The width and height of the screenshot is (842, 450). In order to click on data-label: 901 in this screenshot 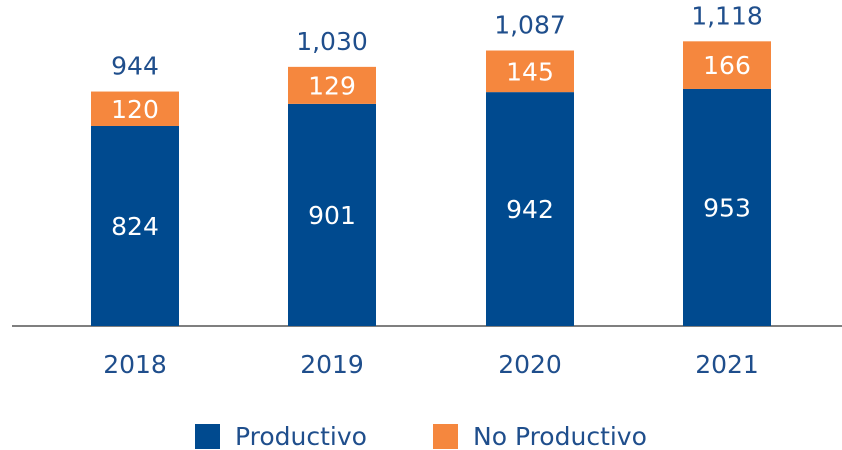, I will do `click(332, 215)`.